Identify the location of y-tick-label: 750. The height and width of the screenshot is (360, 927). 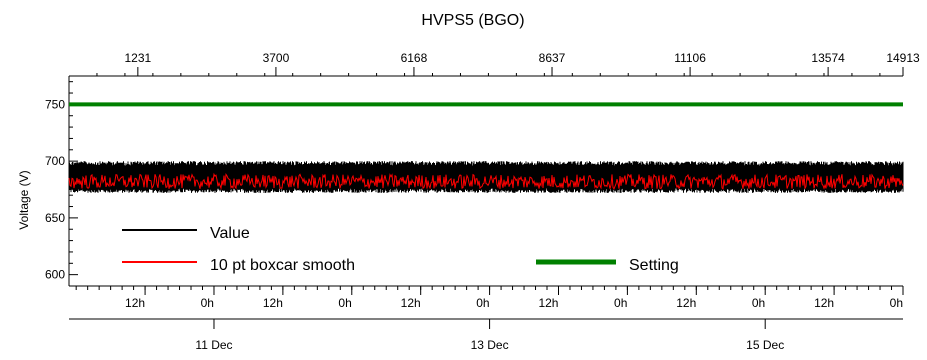
(55, 104).